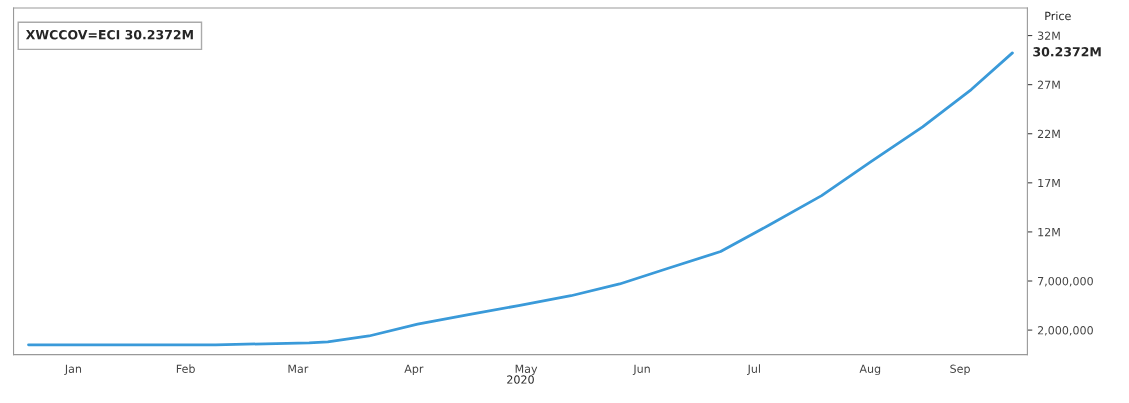 This screenshot has width=1129, height=403. I want to click on annotation: 30.2372M, so click(1067, 52).